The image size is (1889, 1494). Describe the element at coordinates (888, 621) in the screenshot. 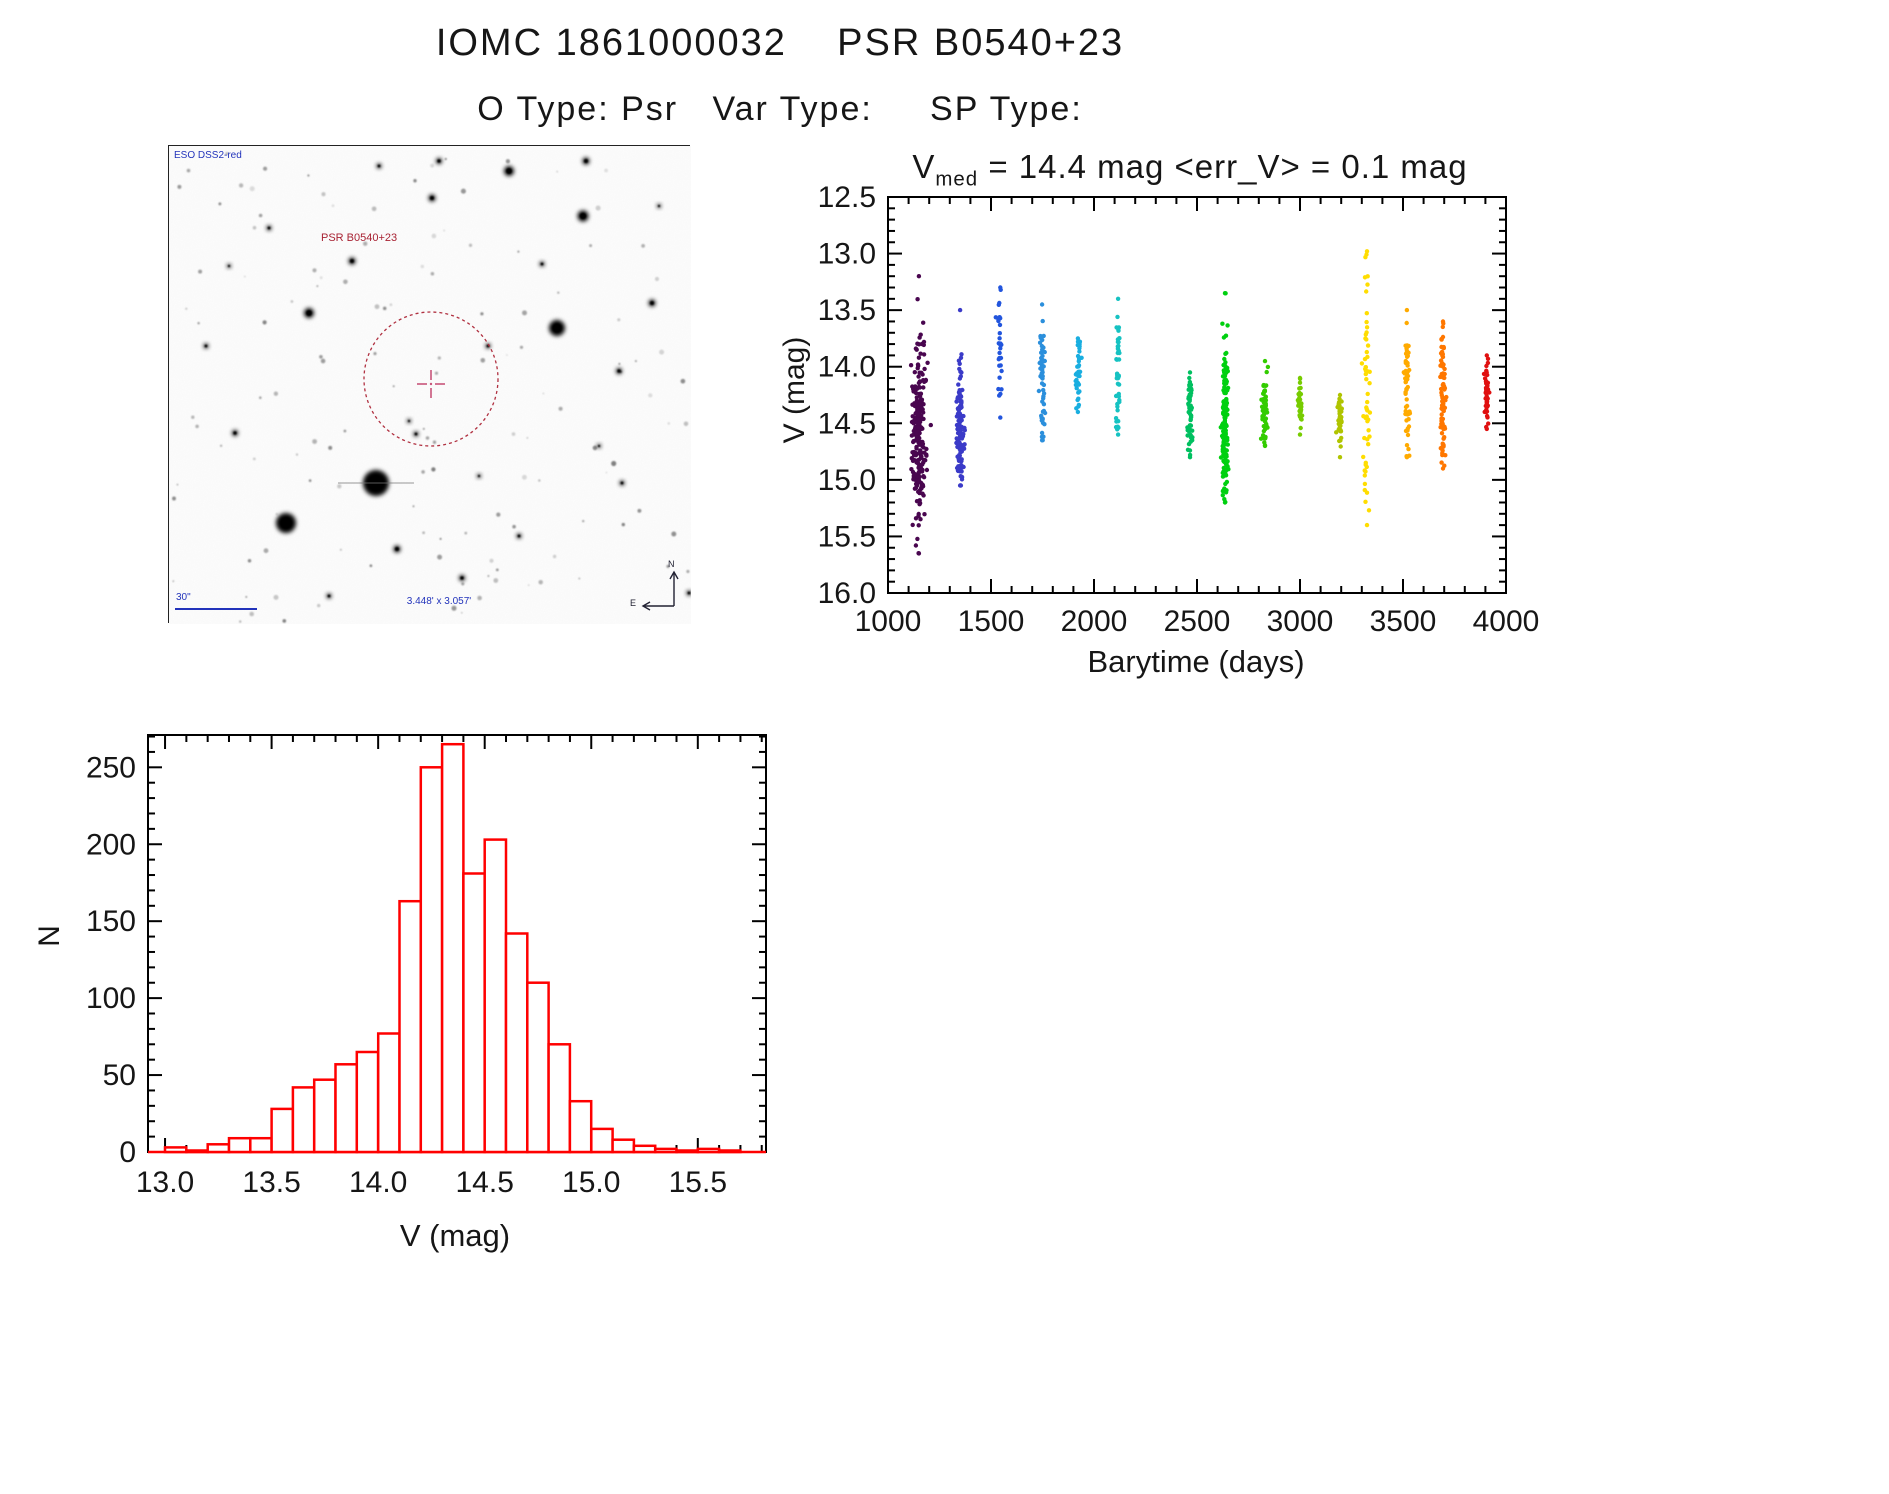

I see `tick-label: 1000` at that location.